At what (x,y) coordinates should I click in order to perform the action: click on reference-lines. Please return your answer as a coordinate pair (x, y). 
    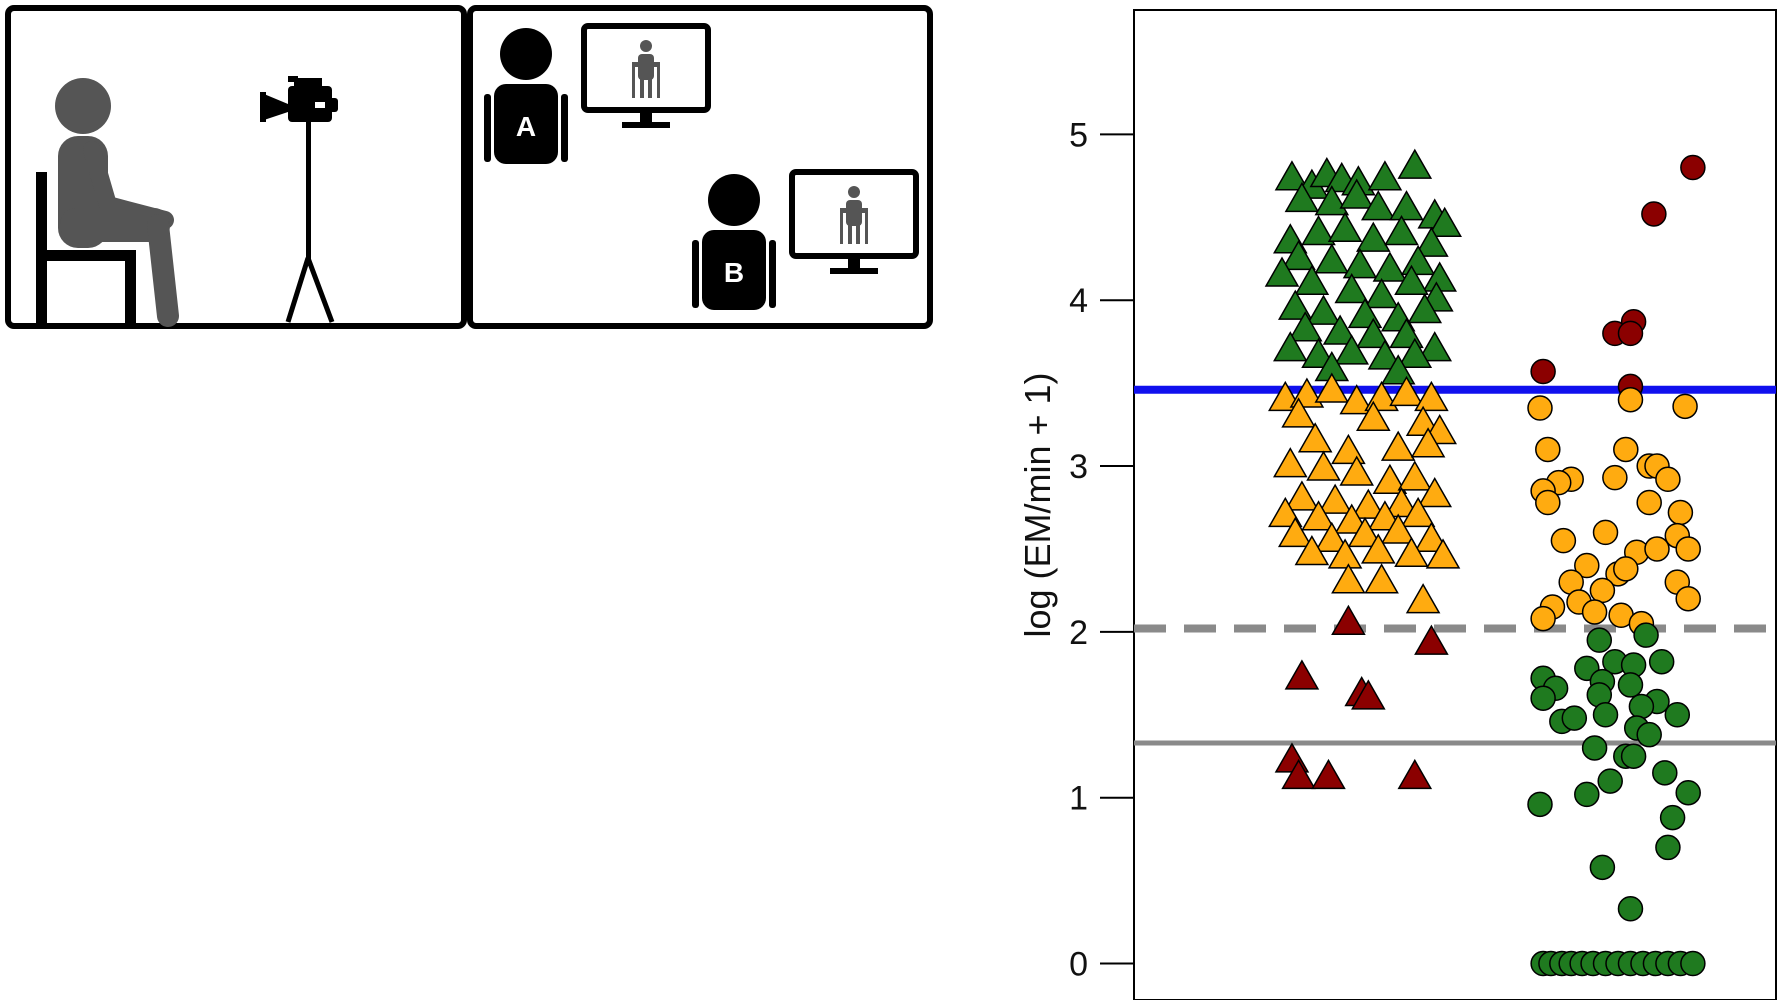
    Looking at the image, I should click on (1455, 565).